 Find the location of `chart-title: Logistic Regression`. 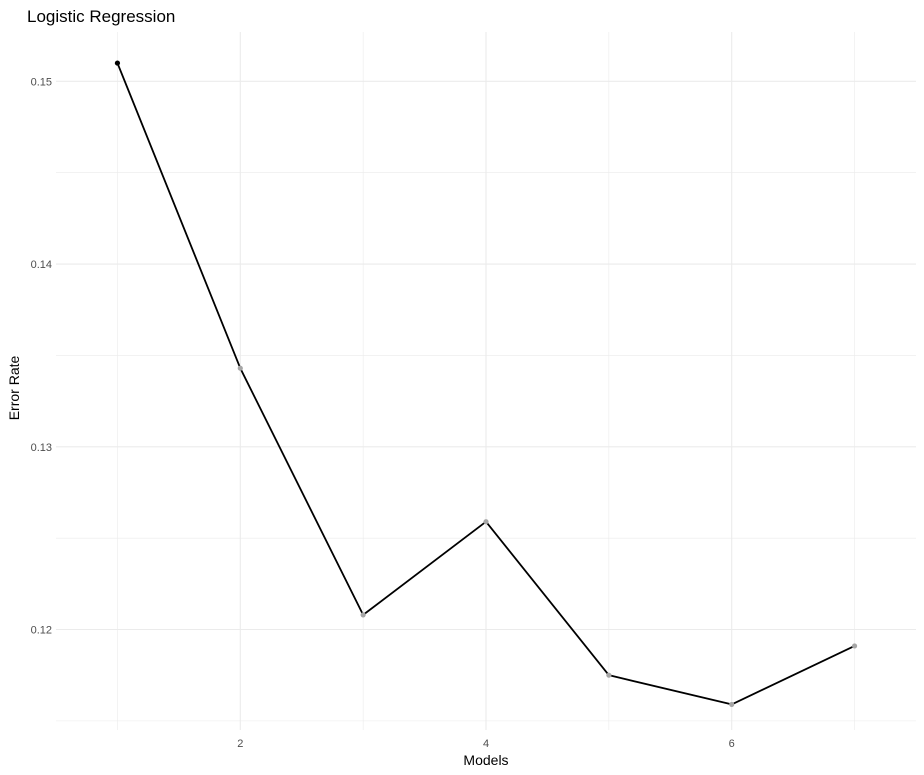

chart-title: Logistic Regression is located at coordinates (101, 16).